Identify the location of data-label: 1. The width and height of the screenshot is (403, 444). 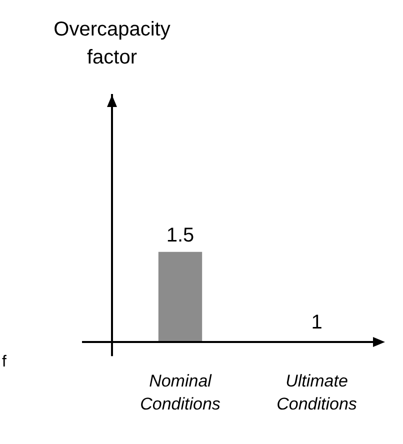
(316, 323).